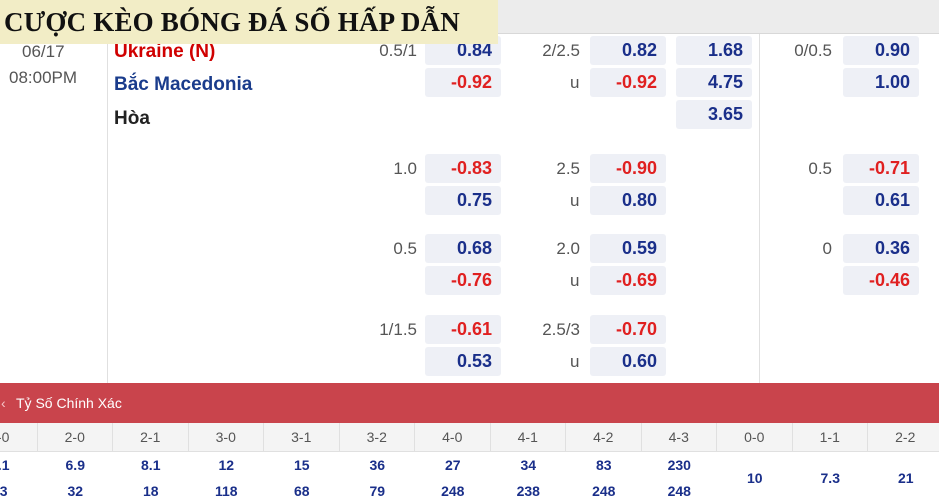 The width and height of the screenshot is (939, 504). Describe the element at coordinates (463, 280) in the screenshot. I see `handicap-away-odds: -0.76` at that location.